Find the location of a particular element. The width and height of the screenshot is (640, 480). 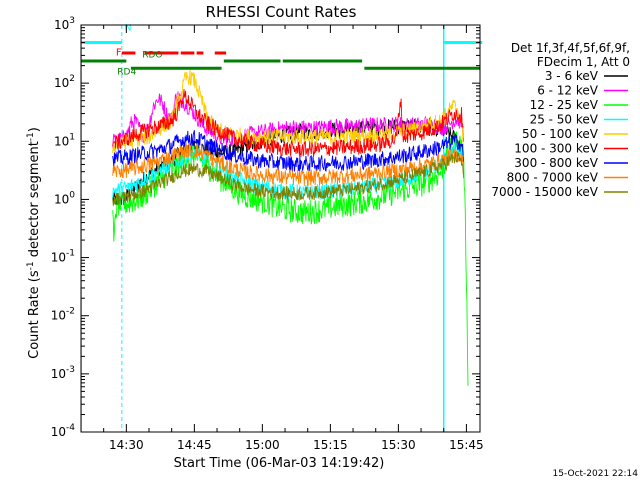

chart-title: RHESSI Count Rates is located at coordinates (281, 12).